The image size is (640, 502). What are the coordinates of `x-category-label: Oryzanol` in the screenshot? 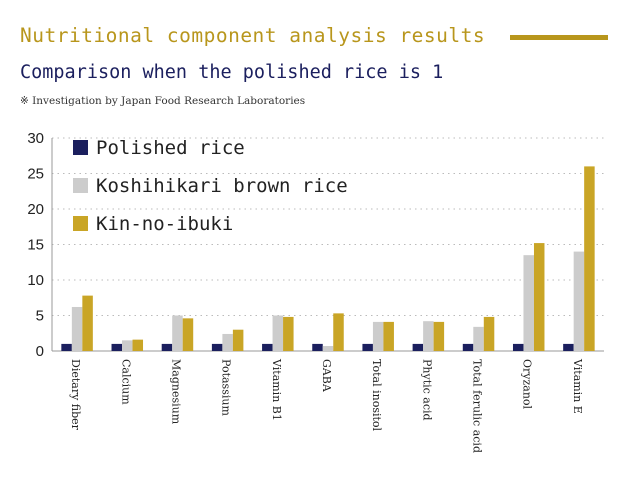 It's located at (527, 384).